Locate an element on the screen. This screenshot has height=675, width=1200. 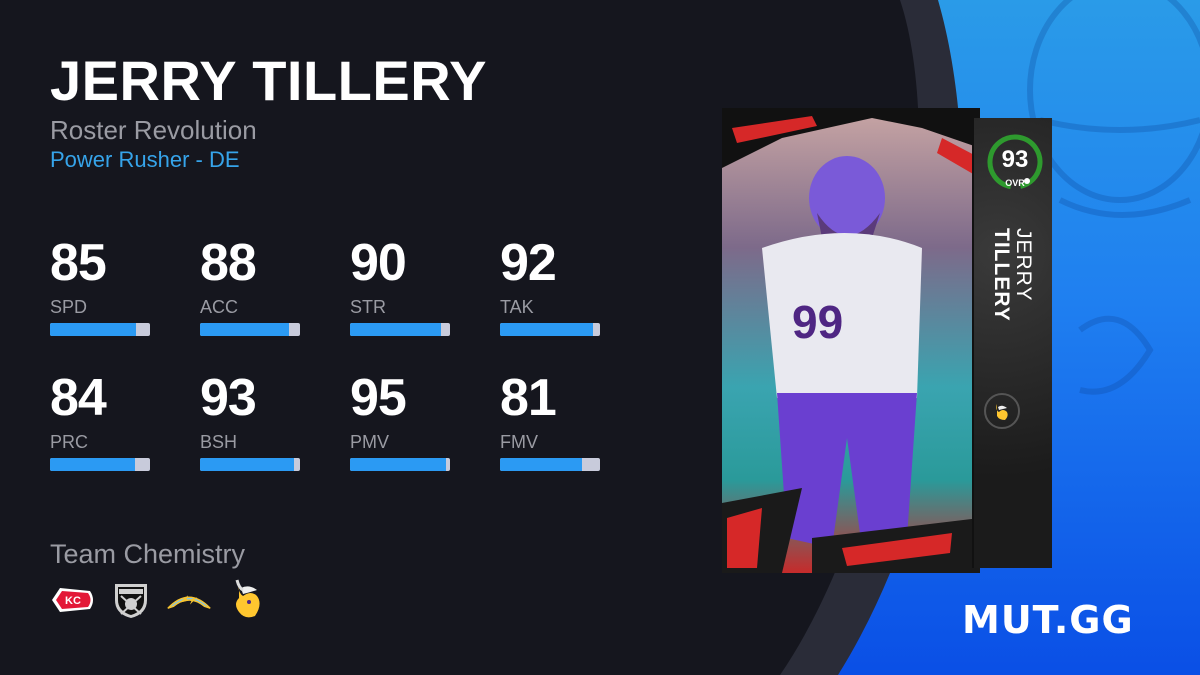
ovr-label: OVR is located at coordinates (1015, 183).